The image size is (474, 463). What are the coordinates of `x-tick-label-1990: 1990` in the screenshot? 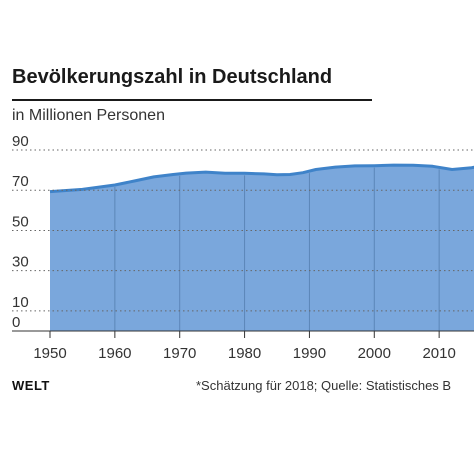 It's located at (309, 353).